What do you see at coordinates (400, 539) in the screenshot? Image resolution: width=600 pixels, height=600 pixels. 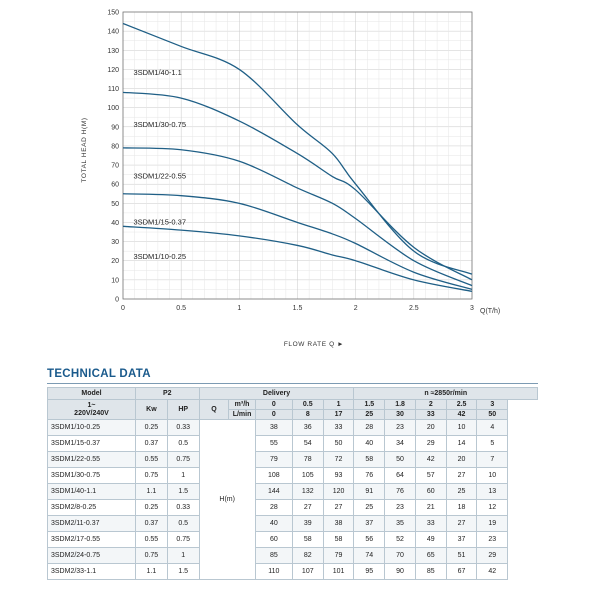 I see `head-value-cell: 52` at bounding box center [400, 539].